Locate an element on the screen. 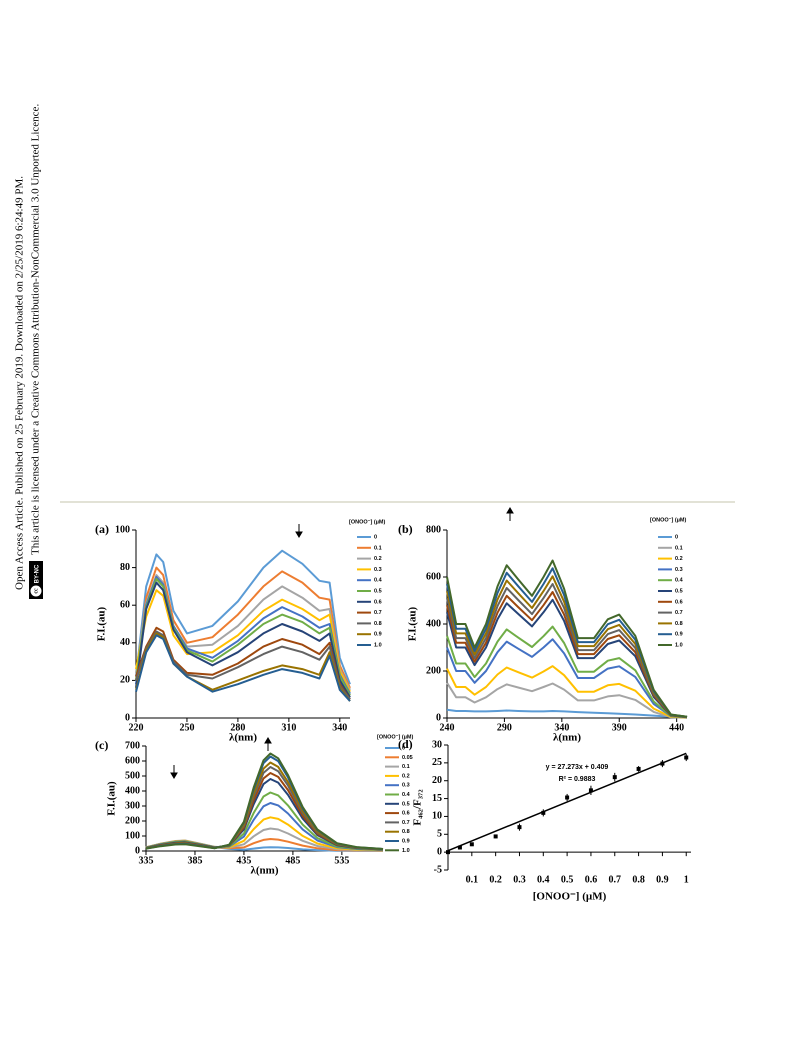 This screenshot has height=1039, width=793. legend-label: 0.4 is located at coordinates (378, 581).